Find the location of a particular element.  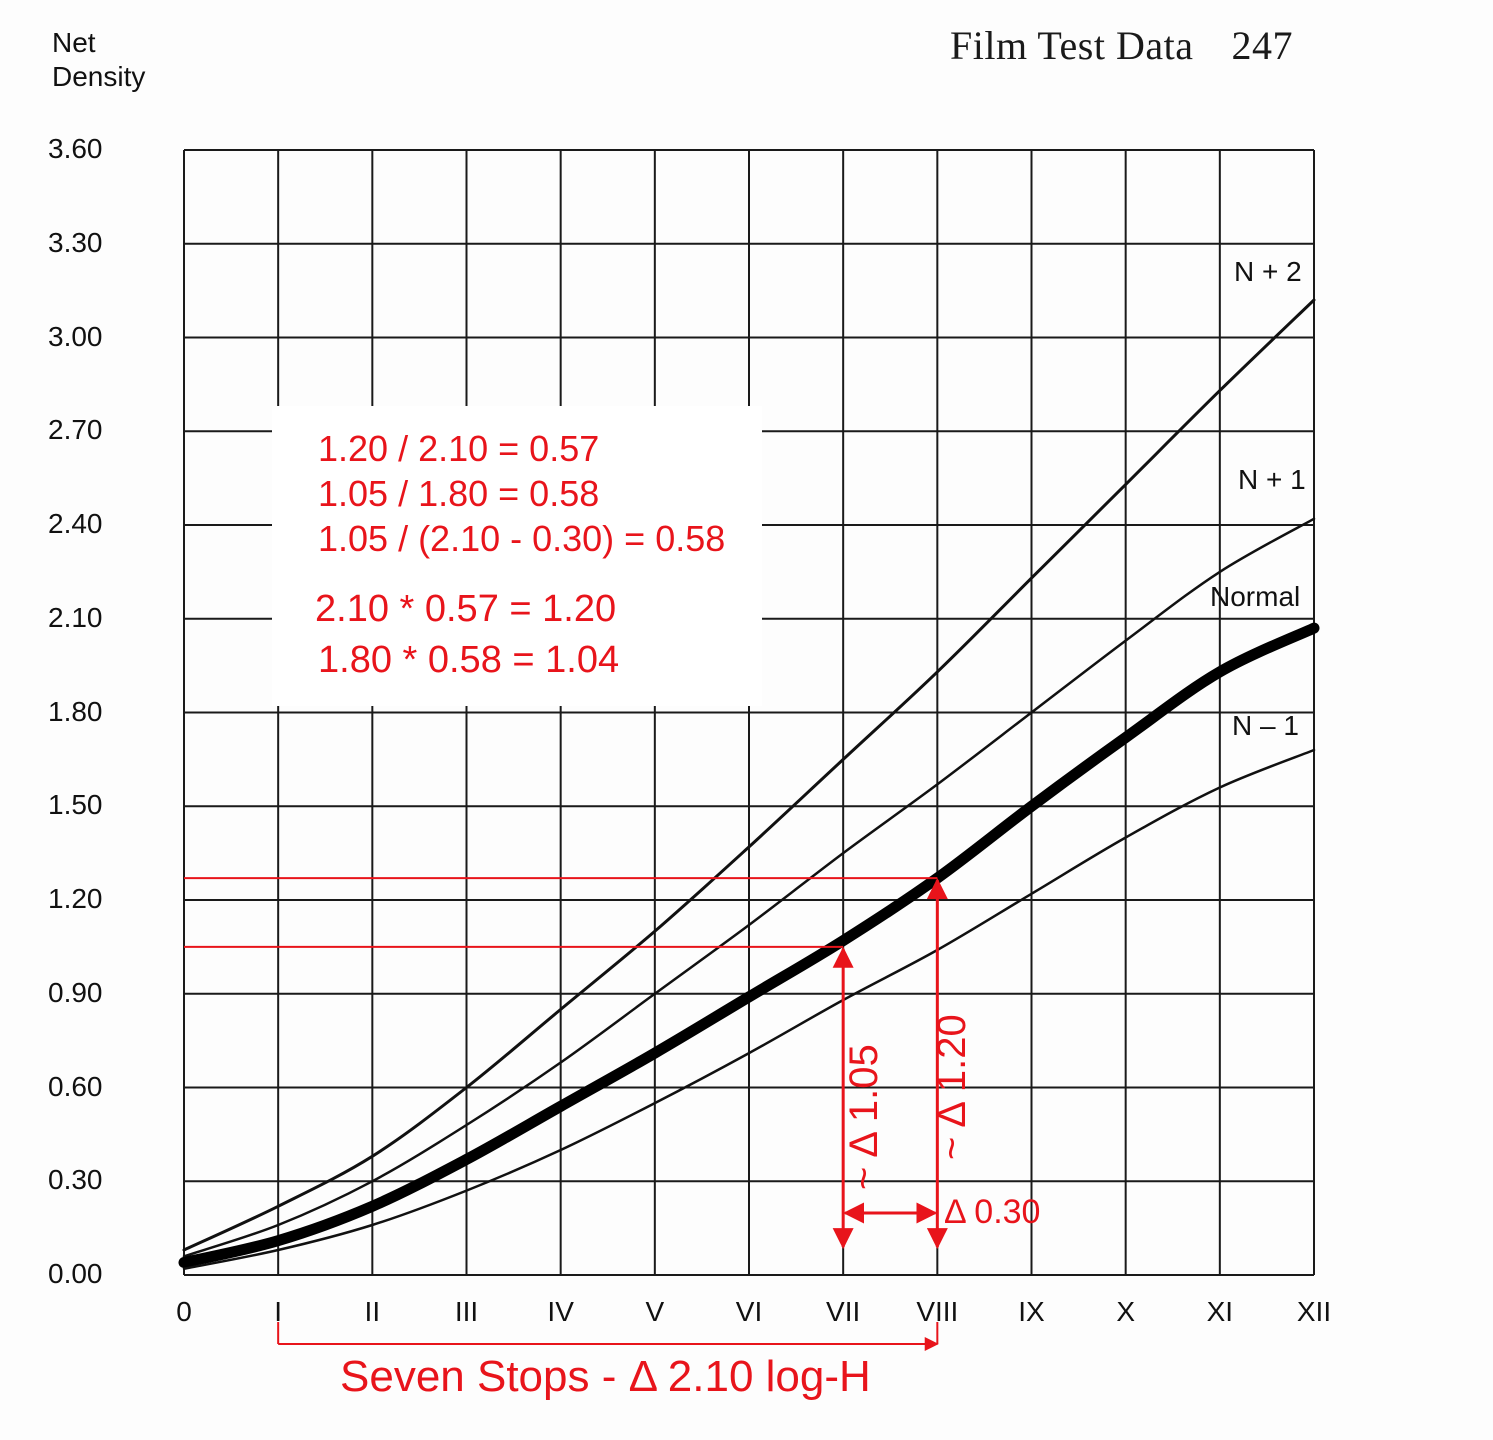

y-tick-label: 0.00 is located at coordinates (75, 1273).